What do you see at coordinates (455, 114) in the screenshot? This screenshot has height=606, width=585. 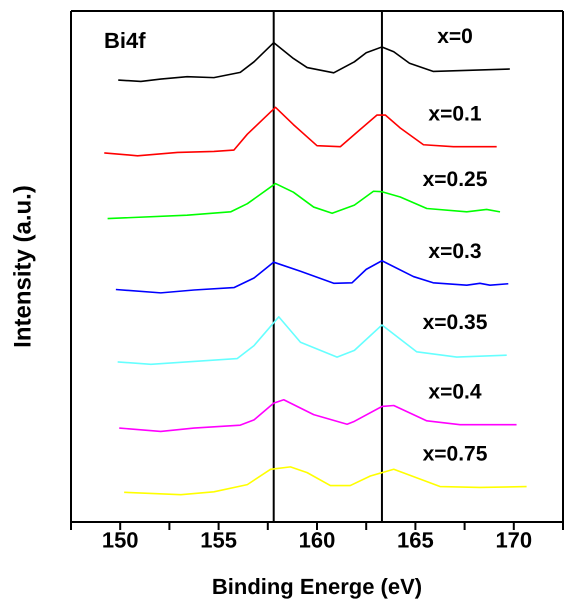 I see `series-label: x=0.1` at bounding box center [455, 114].